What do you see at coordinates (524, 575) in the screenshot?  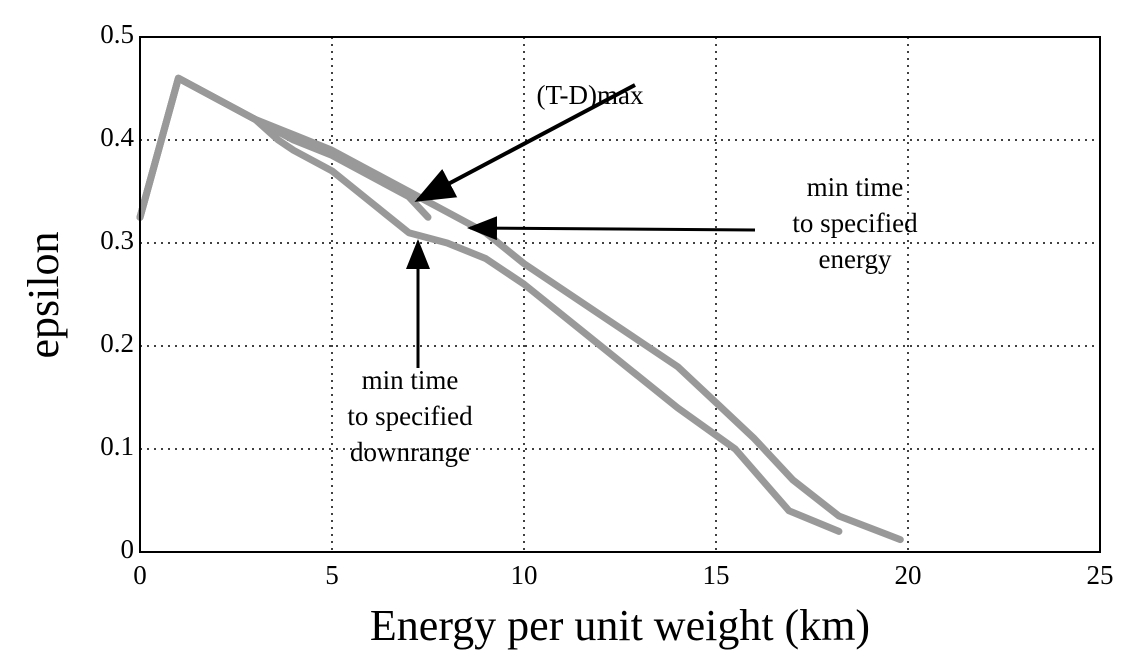 I see `x-tick-label: 10` at bounding box center [524, 575].